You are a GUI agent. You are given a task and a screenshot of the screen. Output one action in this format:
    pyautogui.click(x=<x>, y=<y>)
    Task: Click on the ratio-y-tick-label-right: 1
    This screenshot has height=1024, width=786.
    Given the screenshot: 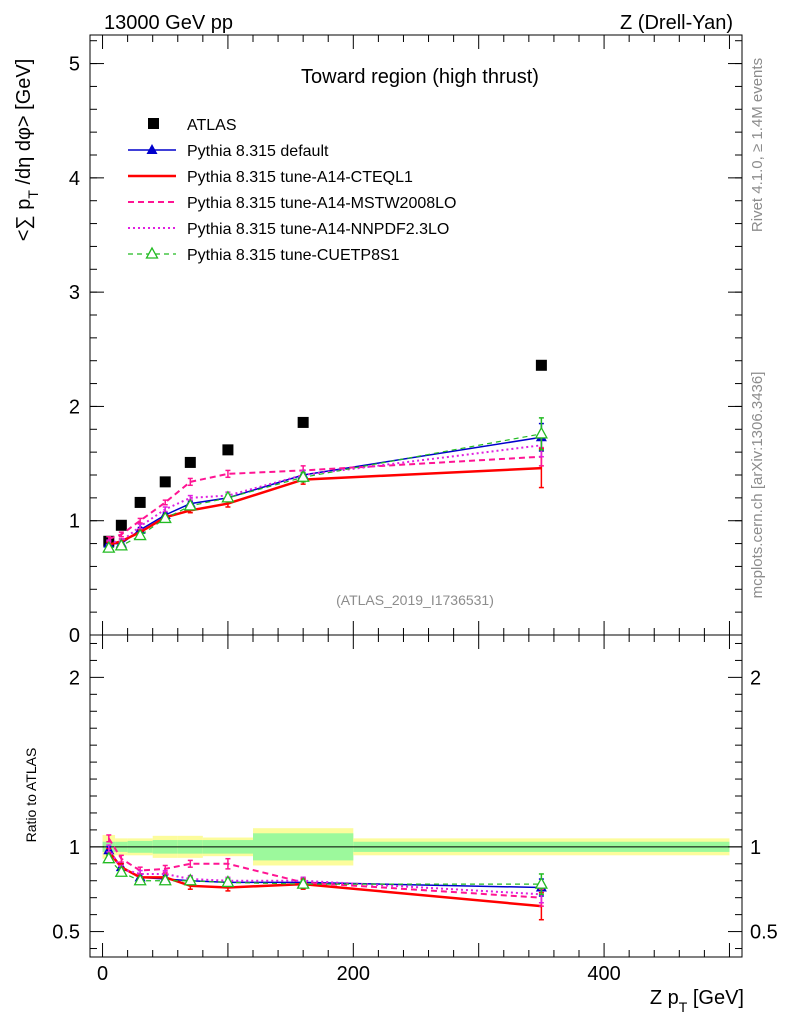 What is the action you would take?
    pyautogui.click(x=755, y=848)
    